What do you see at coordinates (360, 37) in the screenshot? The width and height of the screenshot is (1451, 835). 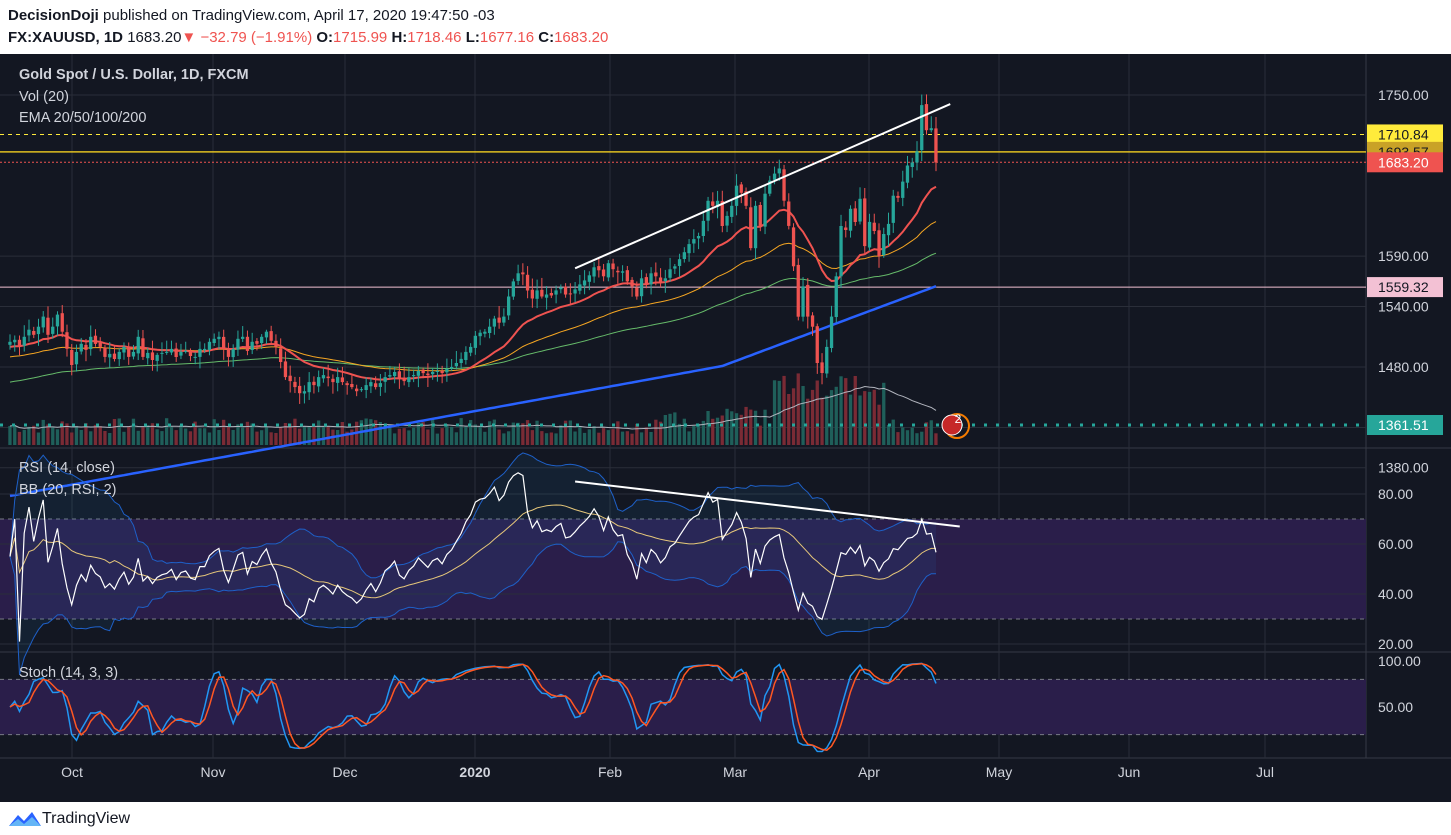 I see `open-value: 1715.99` at bounding box center [360, 37].